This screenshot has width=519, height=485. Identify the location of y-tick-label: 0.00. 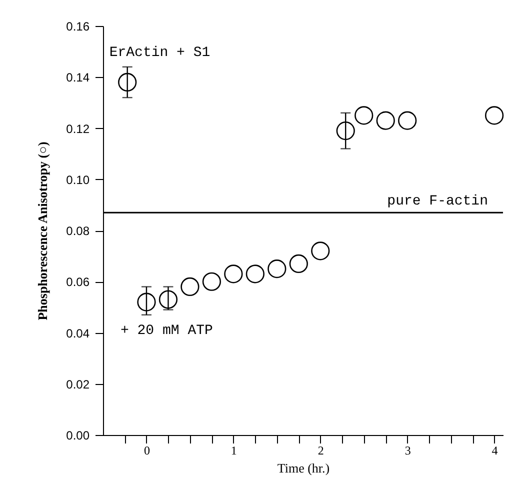
(78, 435).